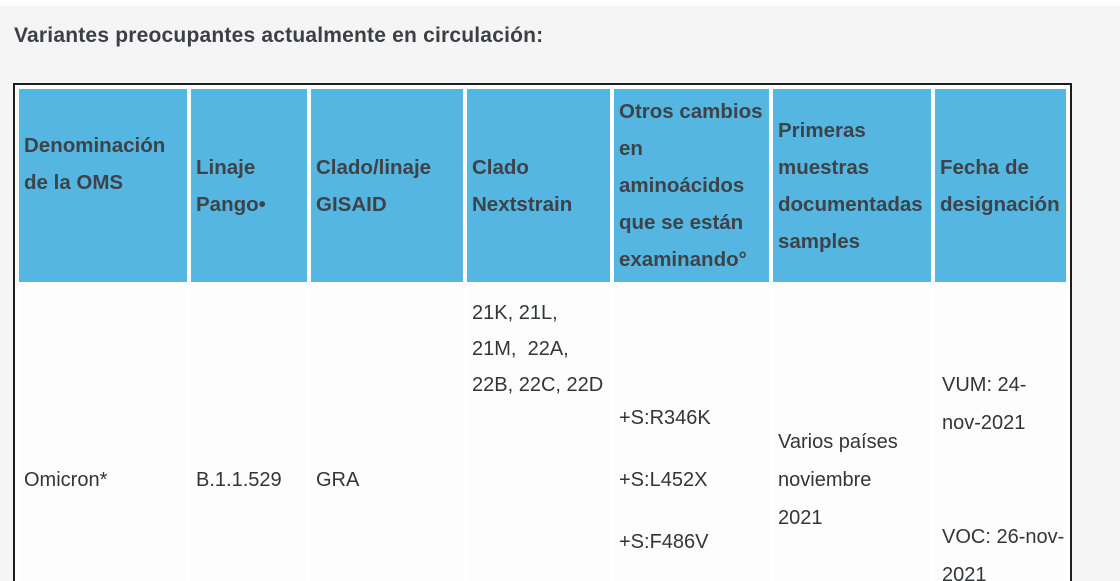 This screenshot has height=581, width=1120. I want to click on cell-nextstrain-clades: 21K, 21L, 21M, 22A, 22B, 22C, 22D, so click(538, 433).